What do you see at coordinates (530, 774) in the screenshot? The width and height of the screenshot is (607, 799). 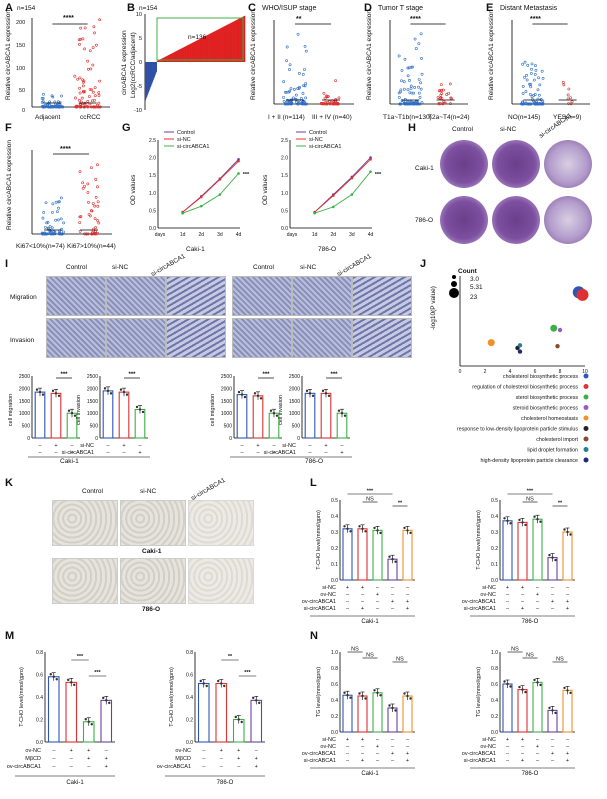 I see `cell-line-label: 786-O` at bounding box center [530, 774].